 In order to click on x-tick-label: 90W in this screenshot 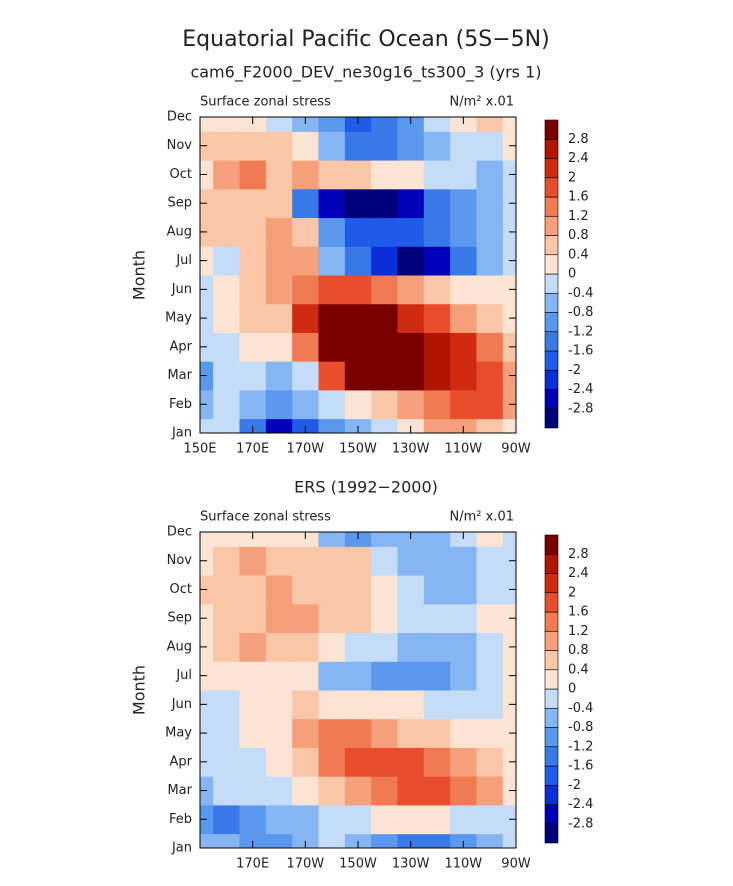, I will do `click(516, 449)`.